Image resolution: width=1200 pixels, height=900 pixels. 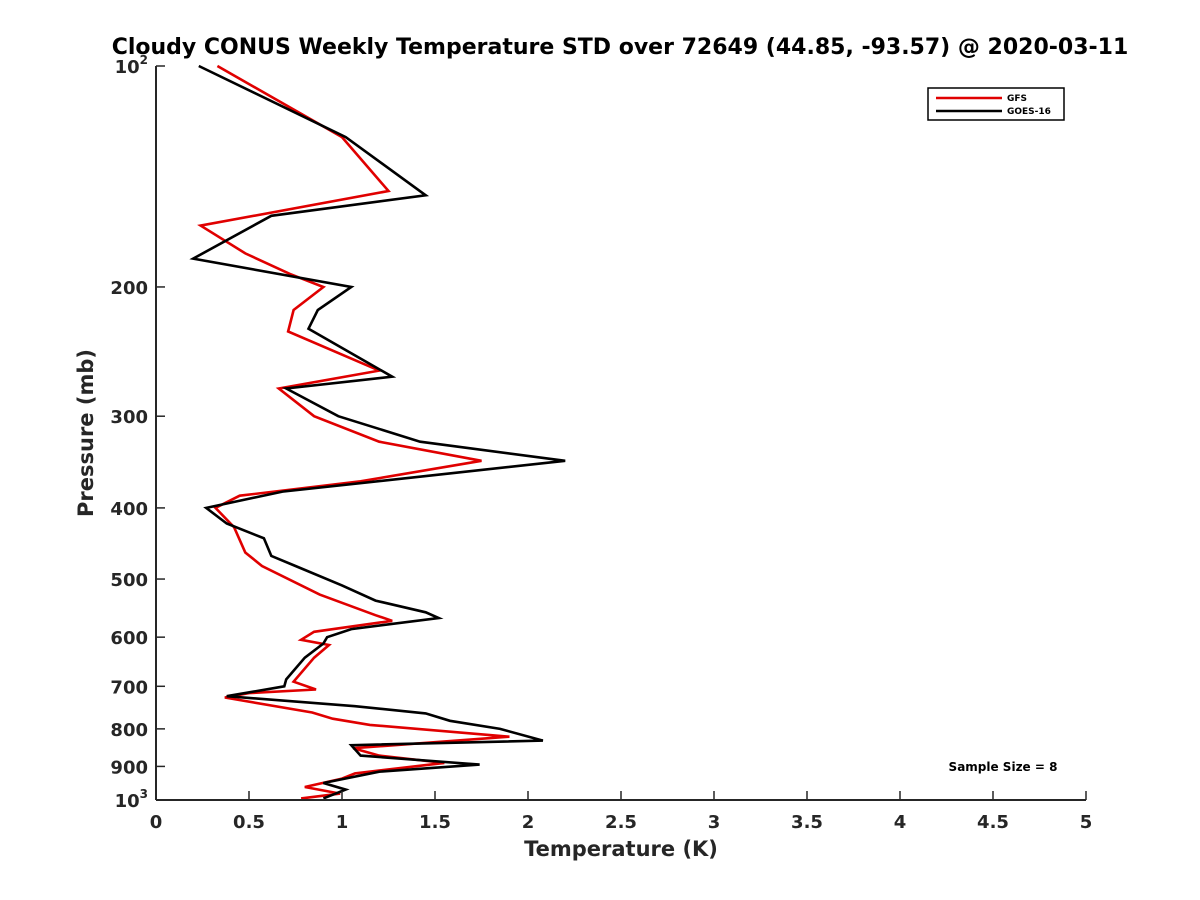 What do you see at coordinates (144, 60) in the screenshot?
I see `y-tick-exponent: 2` at bounding box center [144, 60].